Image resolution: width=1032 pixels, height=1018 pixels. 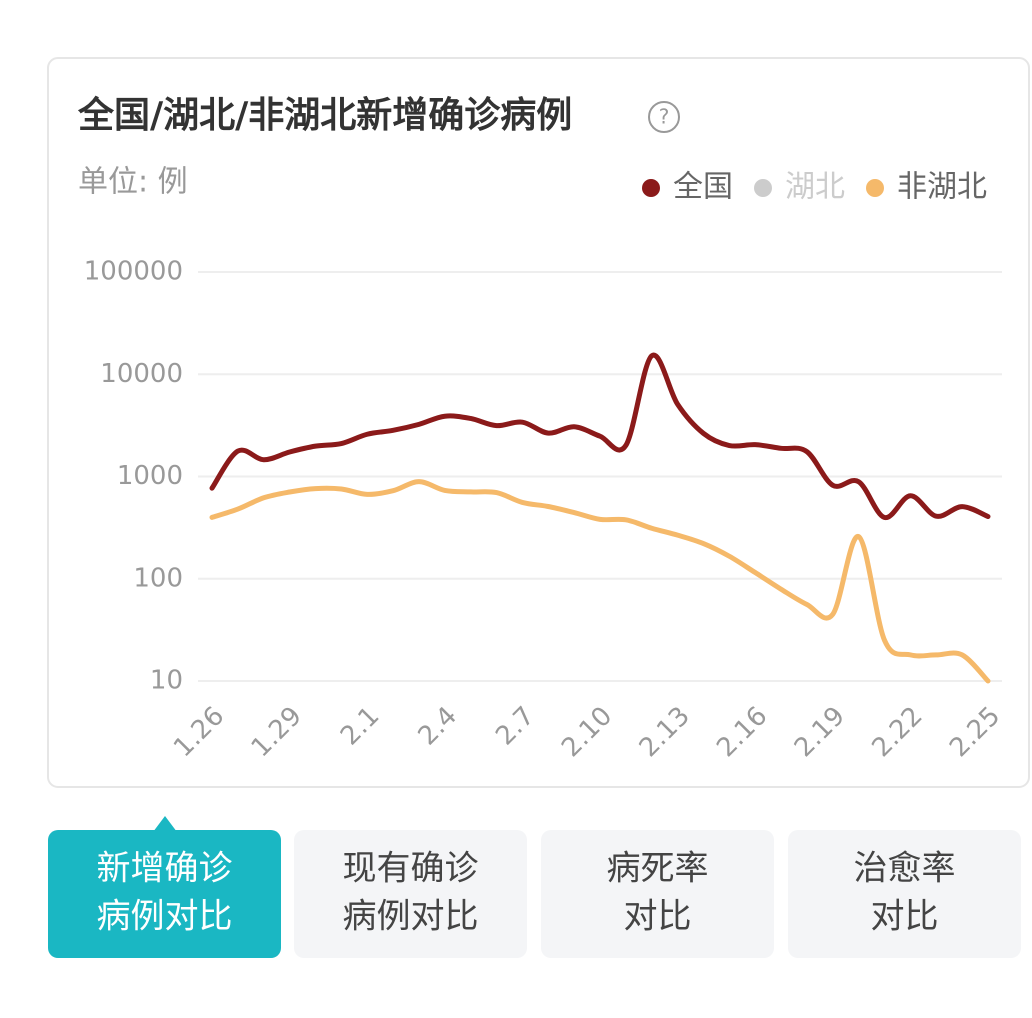 What do you see at coordinates (703, 187) in the screenshot?
I see `legend-label: 全国` at bounding box center [703, 187].